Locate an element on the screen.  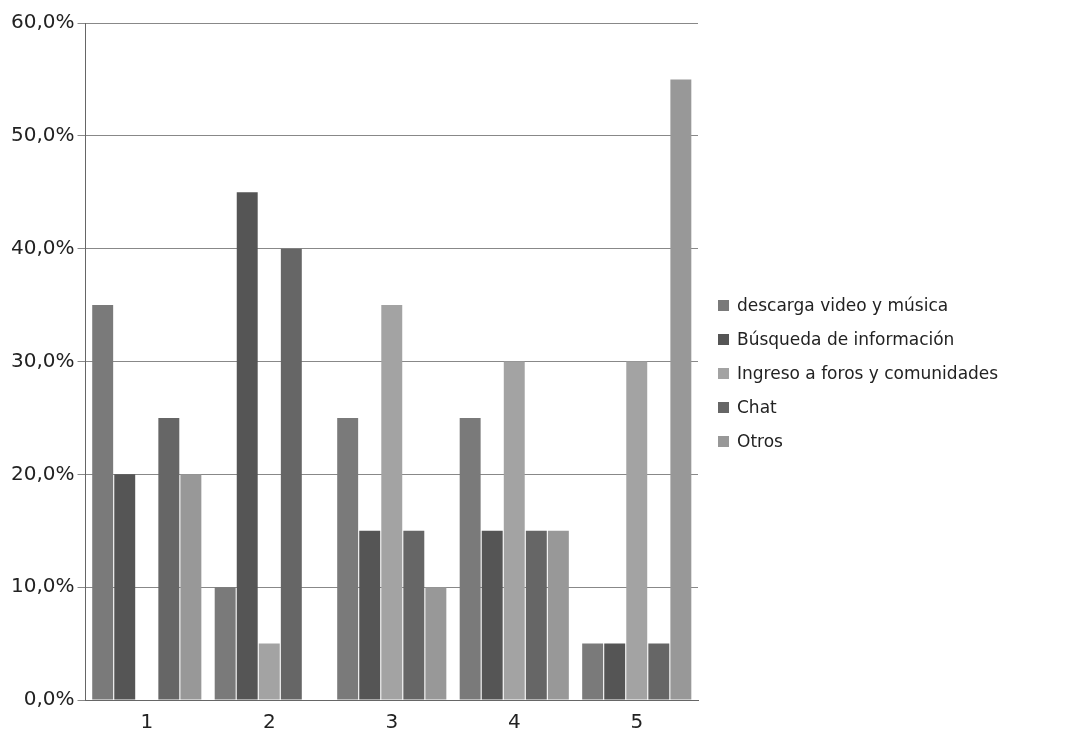
x-tick-label: 2 is located at coordinates (269, 721).